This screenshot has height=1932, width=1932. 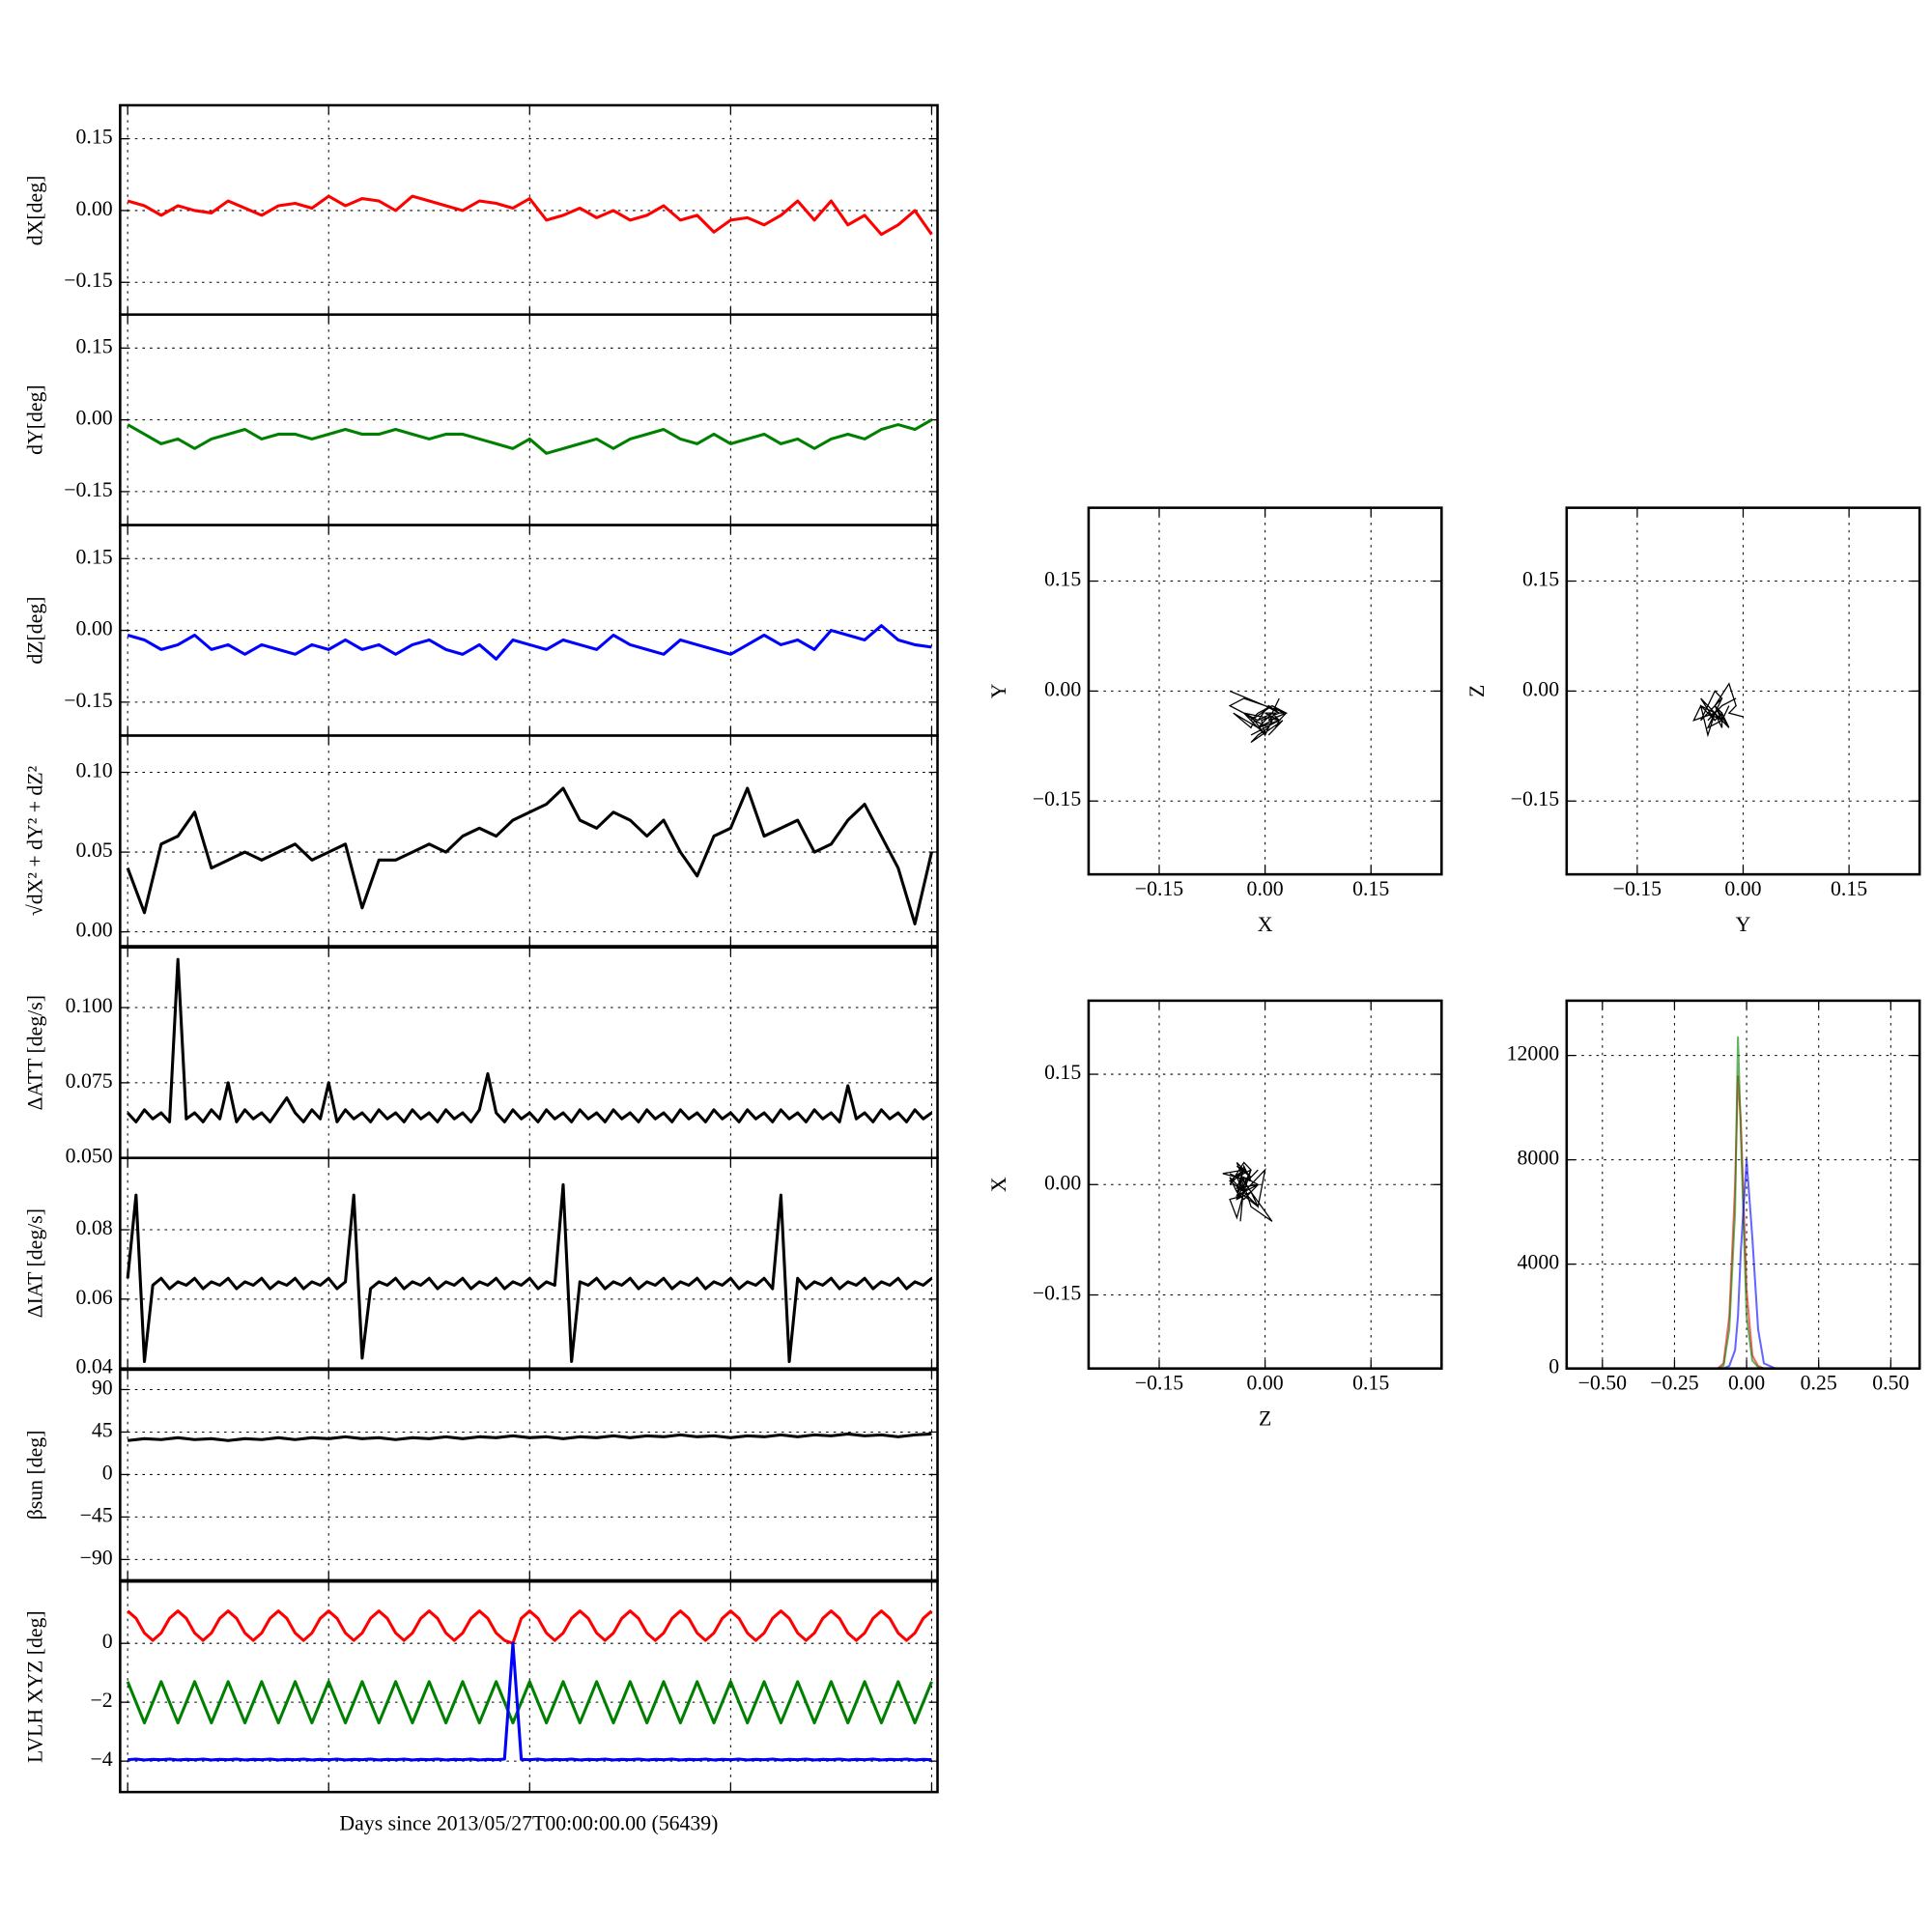 I want to click on y-tick-label: 8000, so click(x=1539, y=1158).